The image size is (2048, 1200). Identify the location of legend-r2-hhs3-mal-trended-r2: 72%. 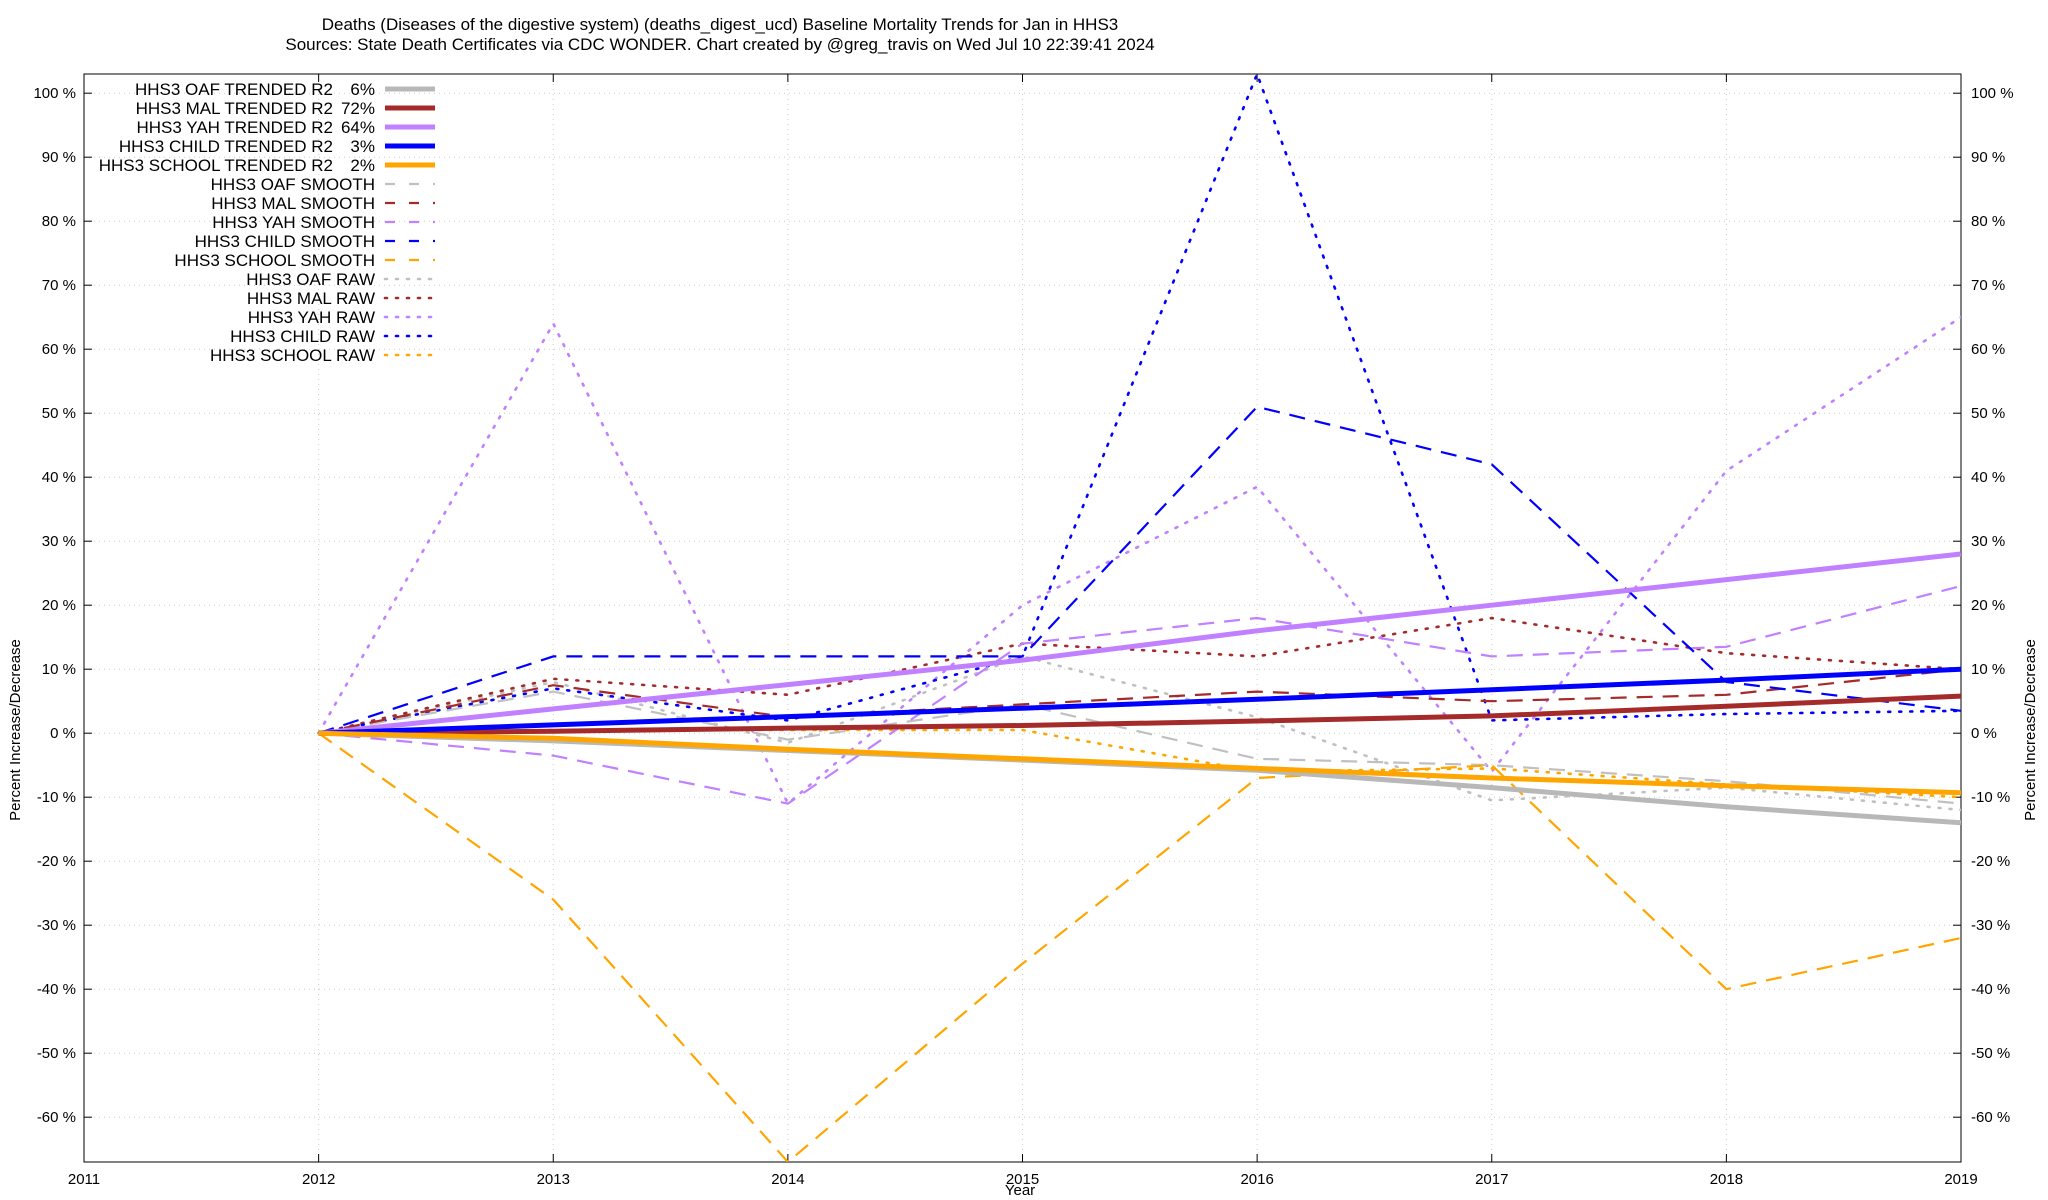
(358, 108).